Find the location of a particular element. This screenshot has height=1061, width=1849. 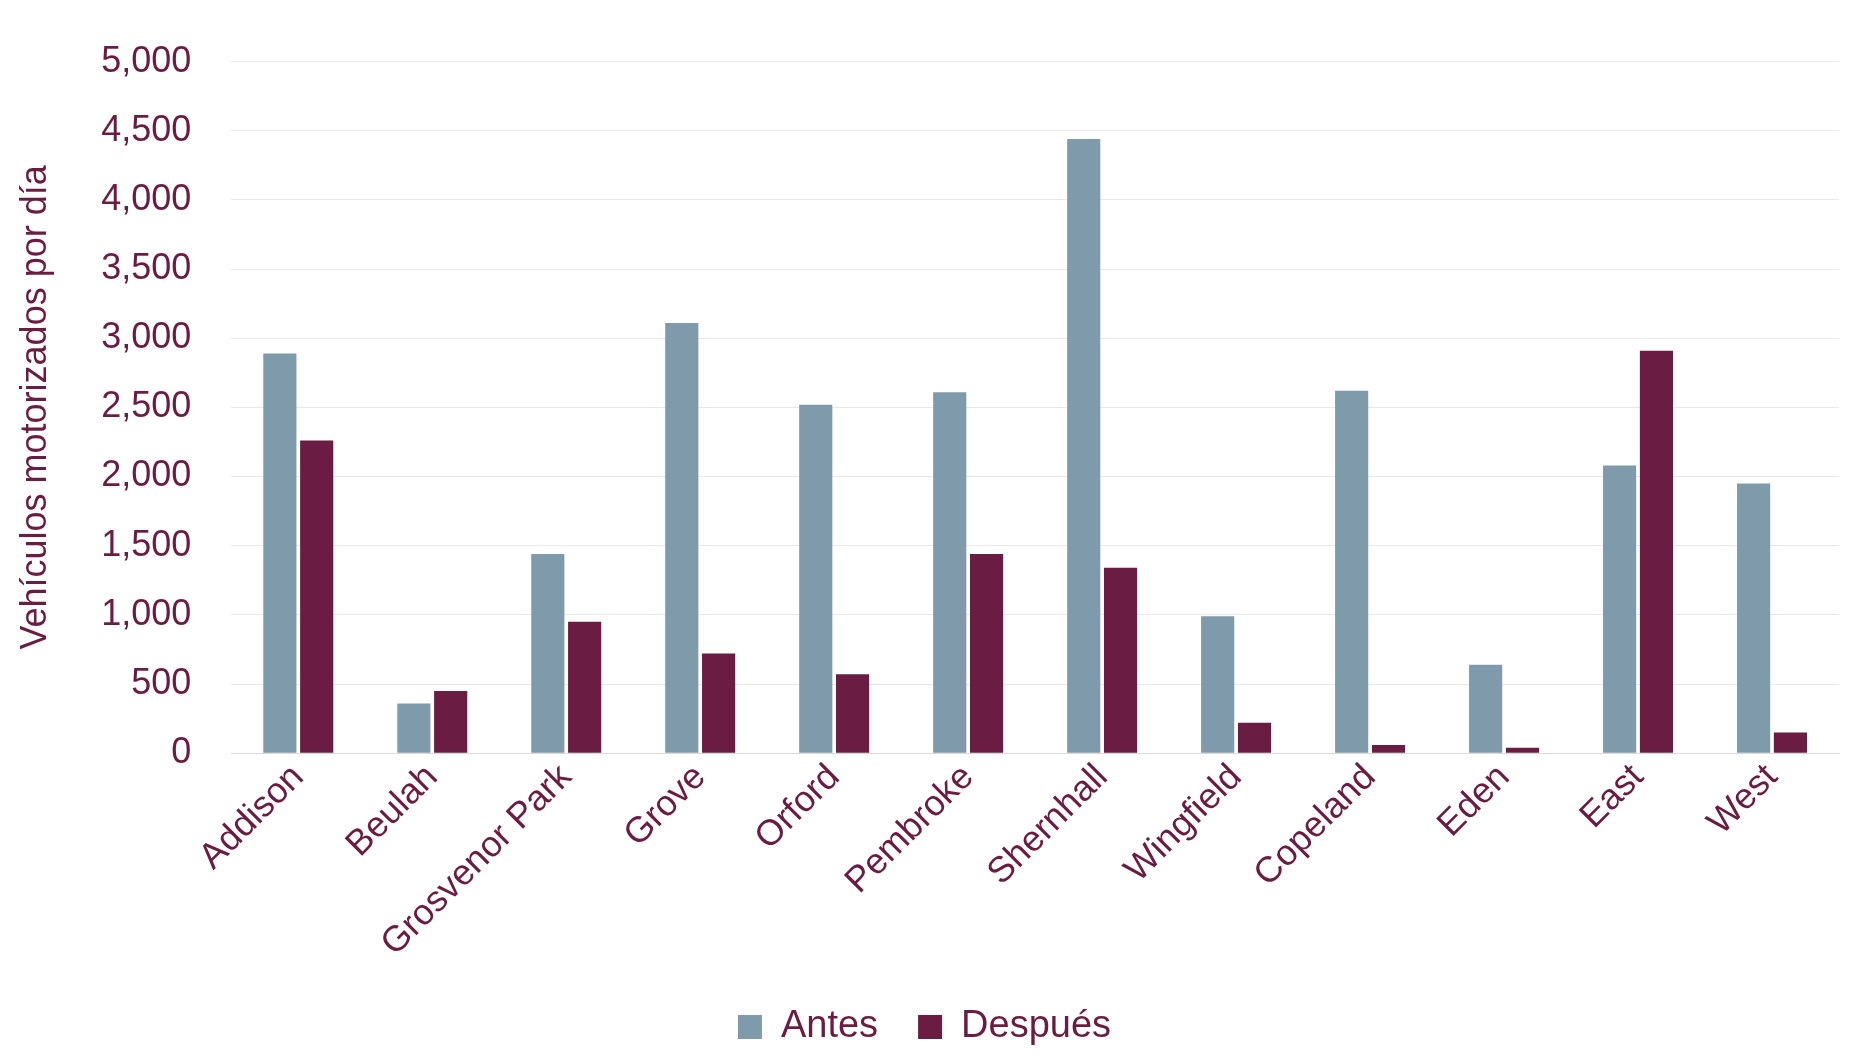

y-tick-label: 1,000 is located at coordinates (146, 612).